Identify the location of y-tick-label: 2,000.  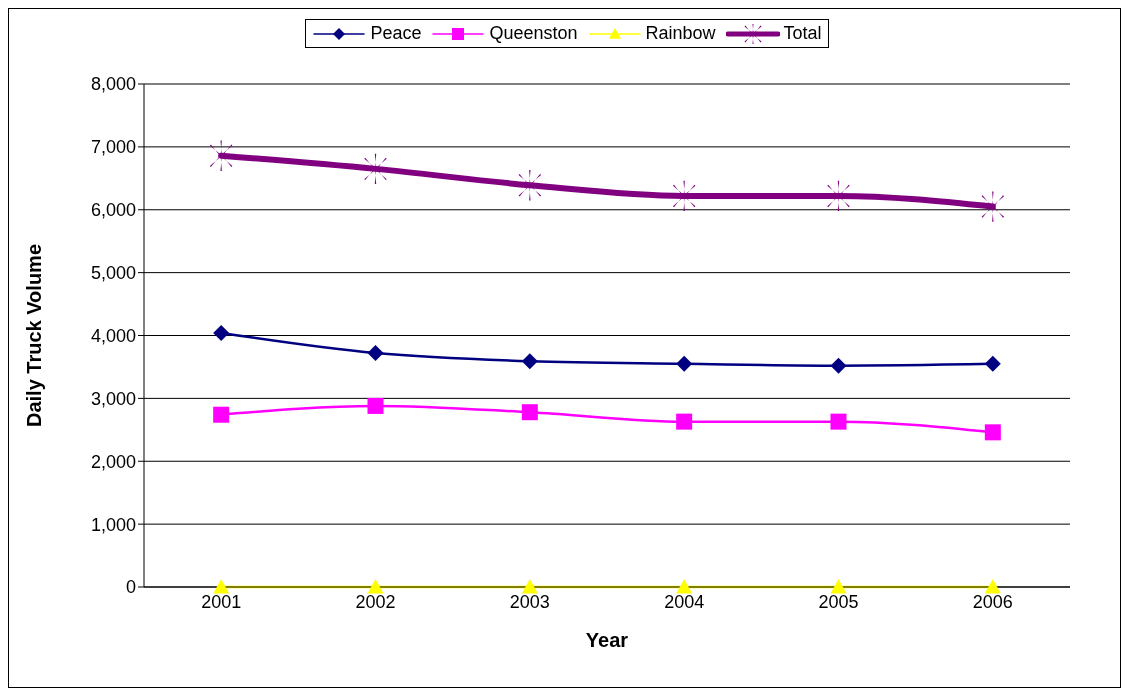
(113, 461).